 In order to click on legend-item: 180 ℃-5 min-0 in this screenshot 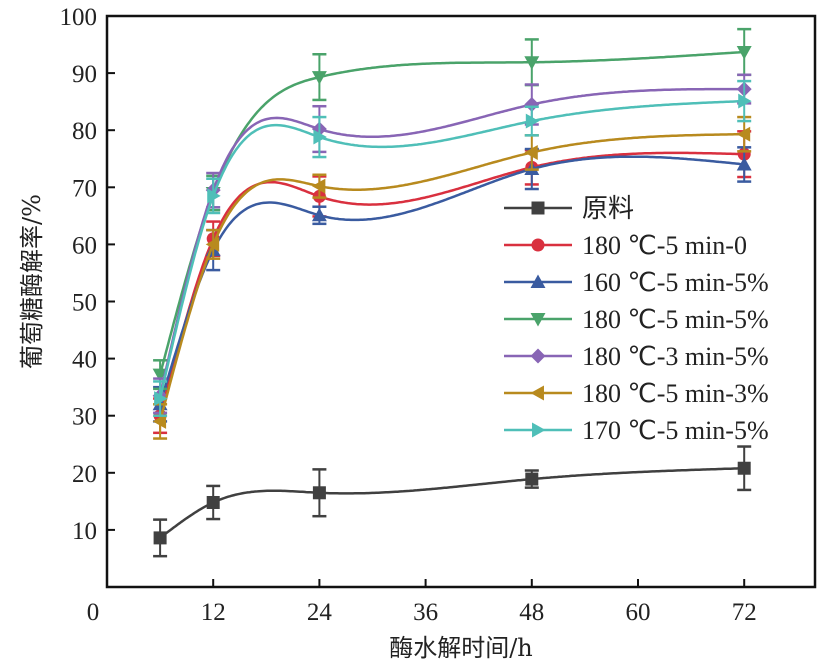, I will do `click(625, 245)`.